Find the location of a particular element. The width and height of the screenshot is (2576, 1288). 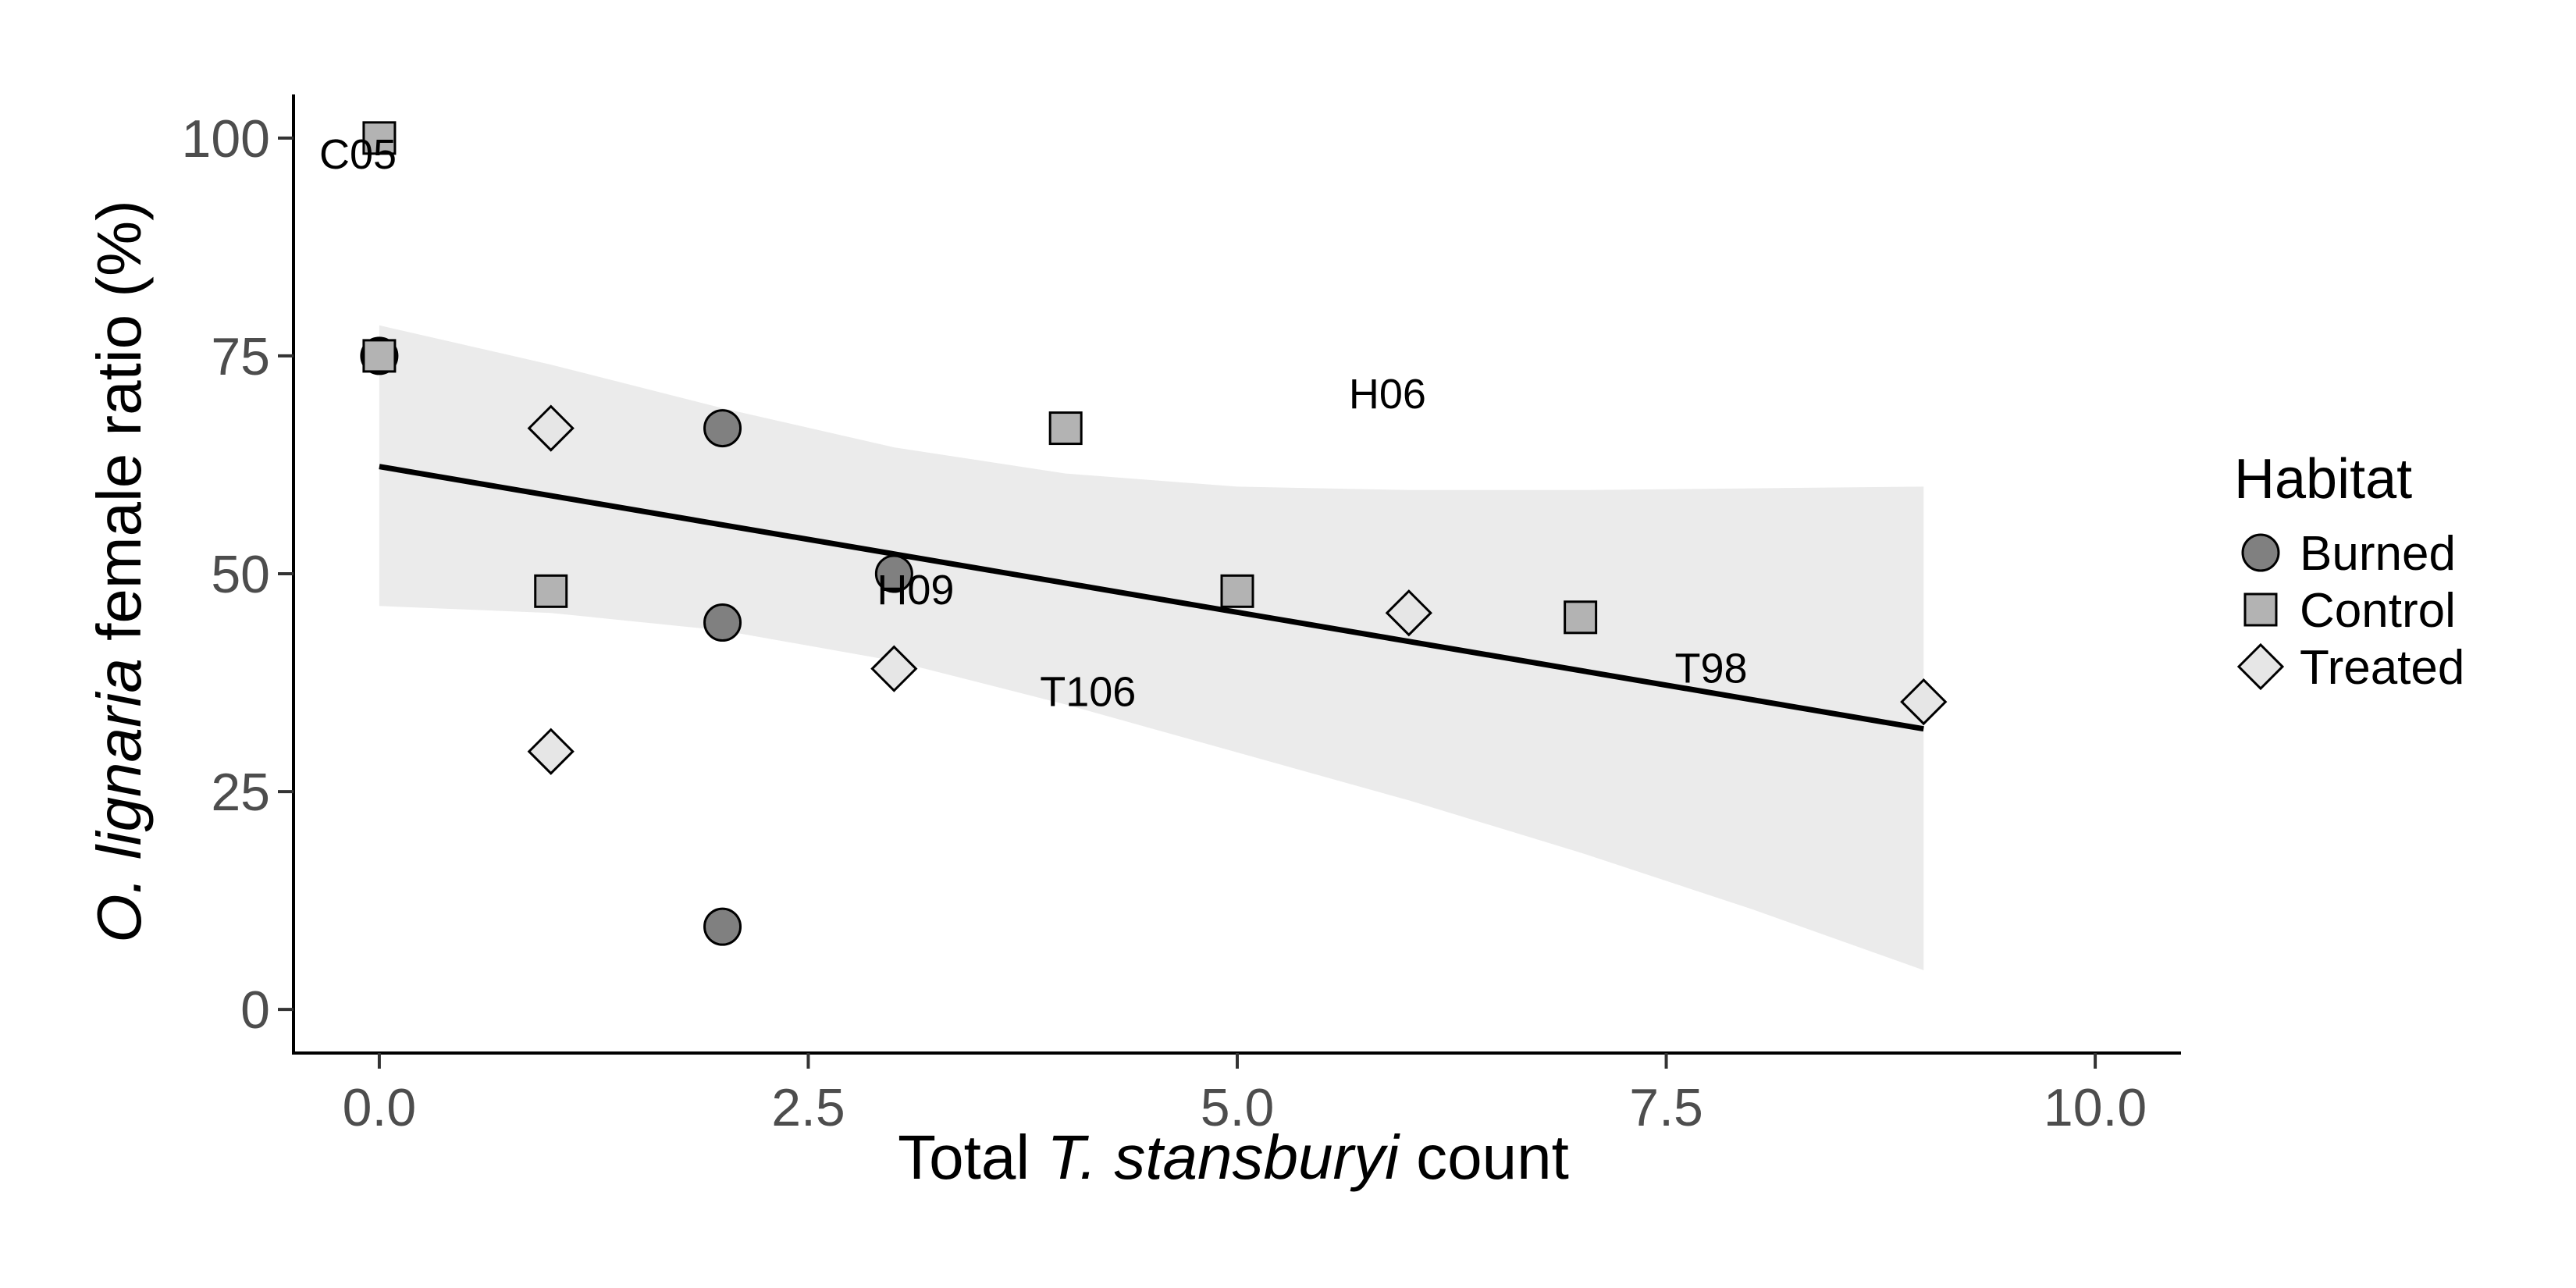

point-annotation: T106 is located at coordinates (1088, 692).